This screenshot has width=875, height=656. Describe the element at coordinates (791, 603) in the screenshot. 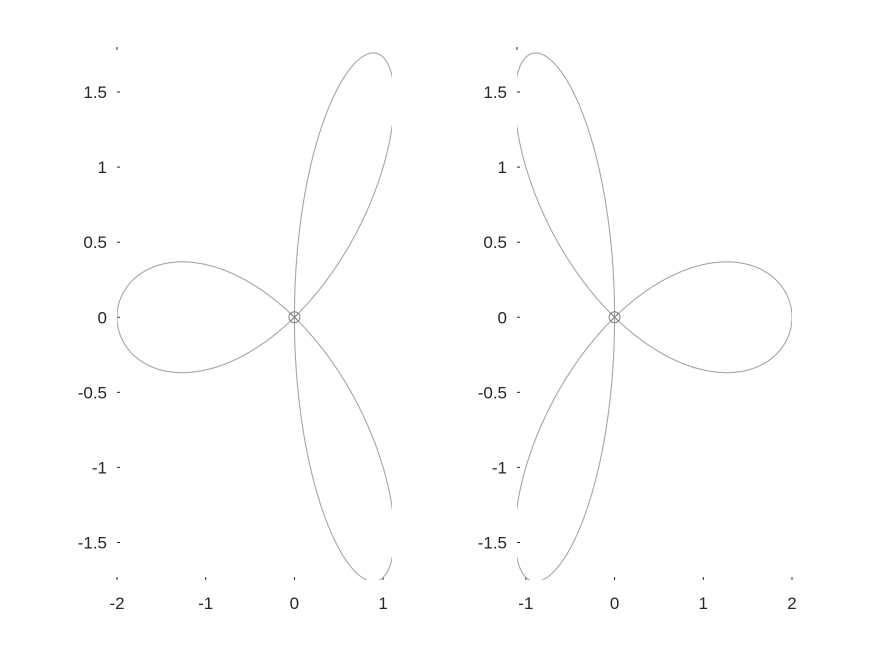

I see `x-tick-label: 2` at that location.